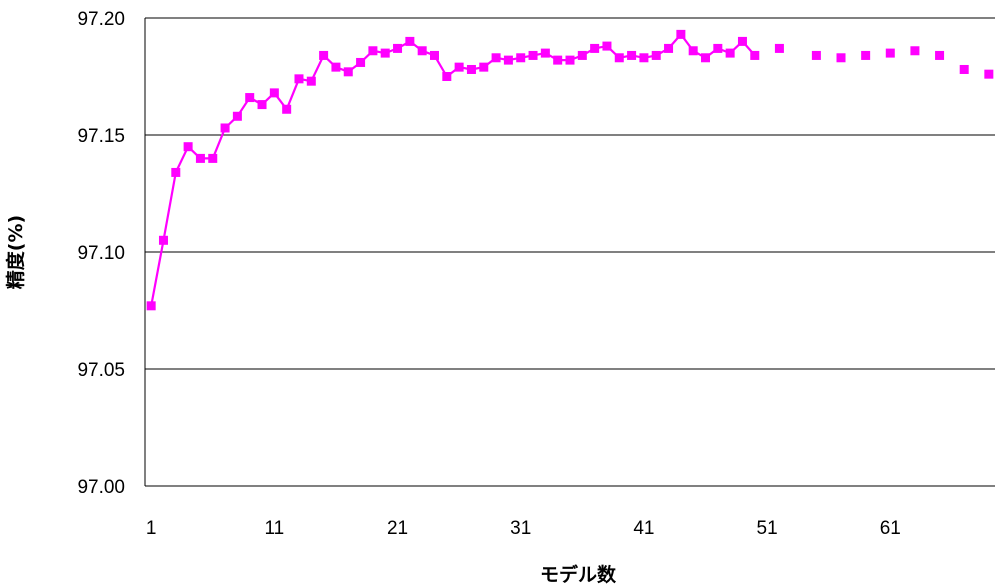 The width and height of the screenshot is (995, 585). What do you see at coordinates (890, 528) in the screenshot?
I see `x-tick-label: 61` at bounding box center [890, 528].